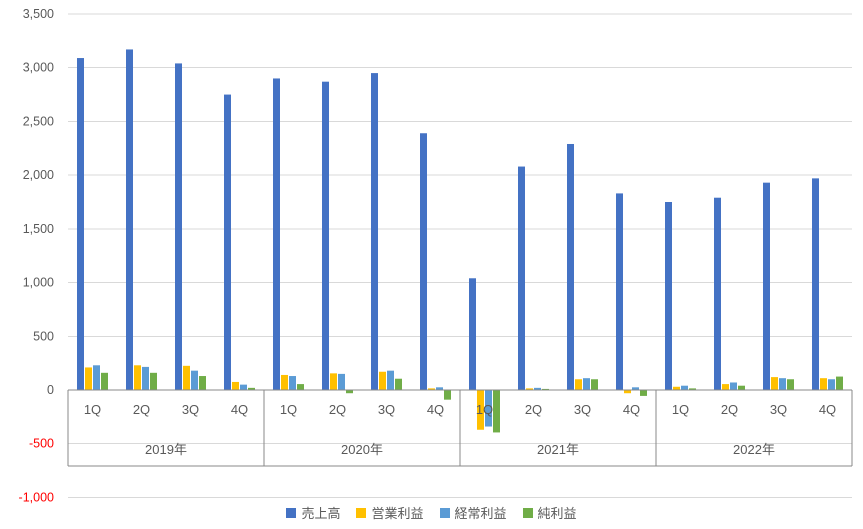  What do you see at coordinates (668, 296) in the screenshot?
I see `bar-series0-cat12` at bounding box center [668, 296].